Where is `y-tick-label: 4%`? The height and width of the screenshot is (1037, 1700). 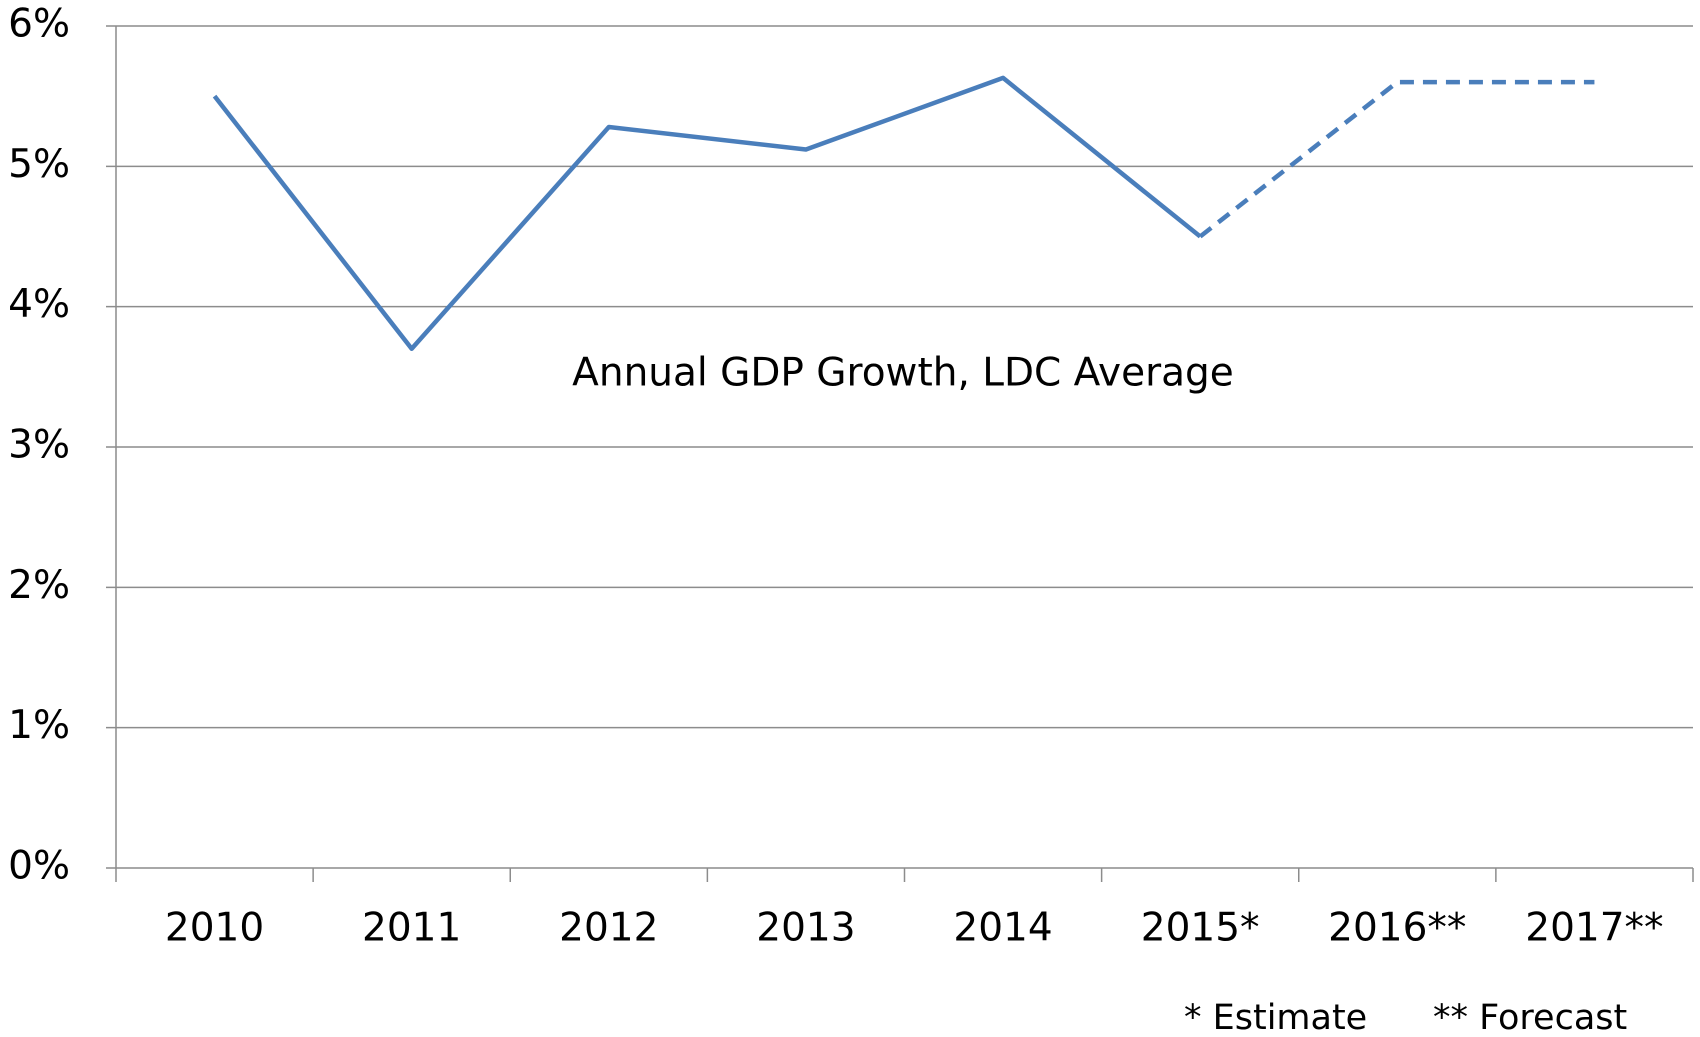 y-tick-label: 4% is located at coordinates (39, 304).